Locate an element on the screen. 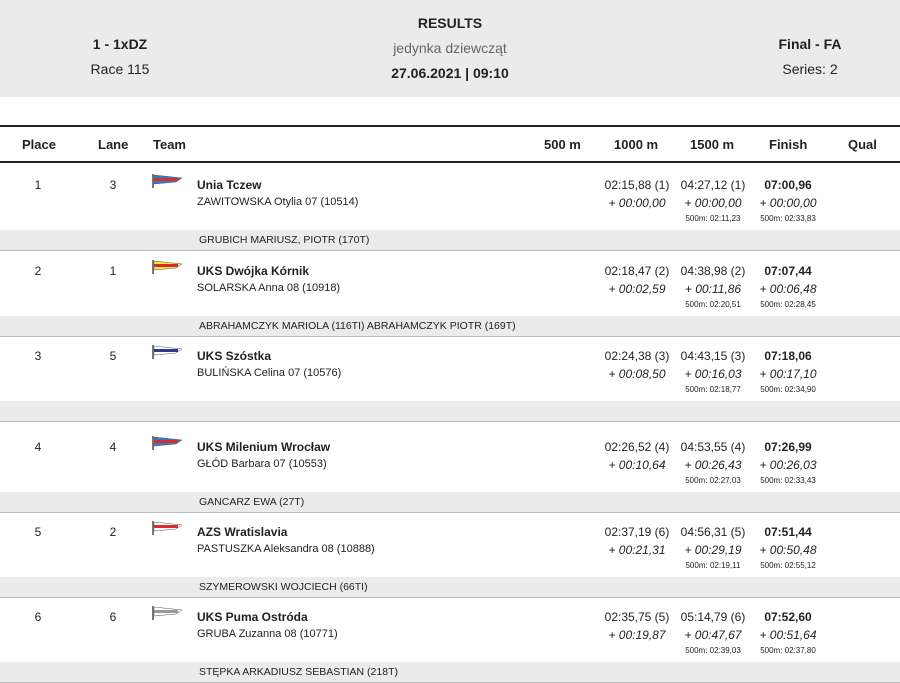 The width and height of the screenshot is (900, 683). col-1500m: 1500 m is located at coordinates (712, 144).